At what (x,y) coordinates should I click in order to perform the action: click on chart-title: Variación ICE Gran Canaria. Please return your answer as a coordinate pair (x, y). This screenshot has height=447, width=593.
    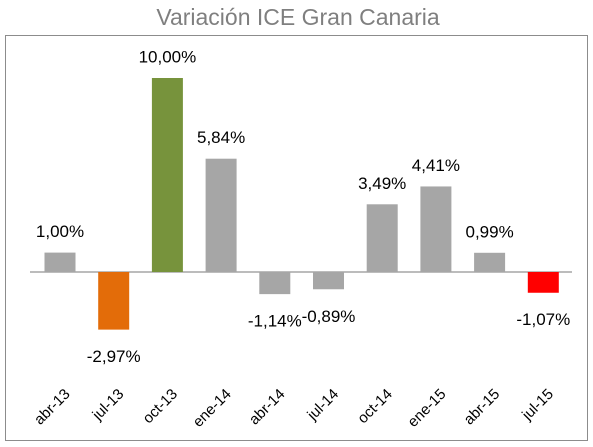
    Looking at the image, I should click on (298, 17).